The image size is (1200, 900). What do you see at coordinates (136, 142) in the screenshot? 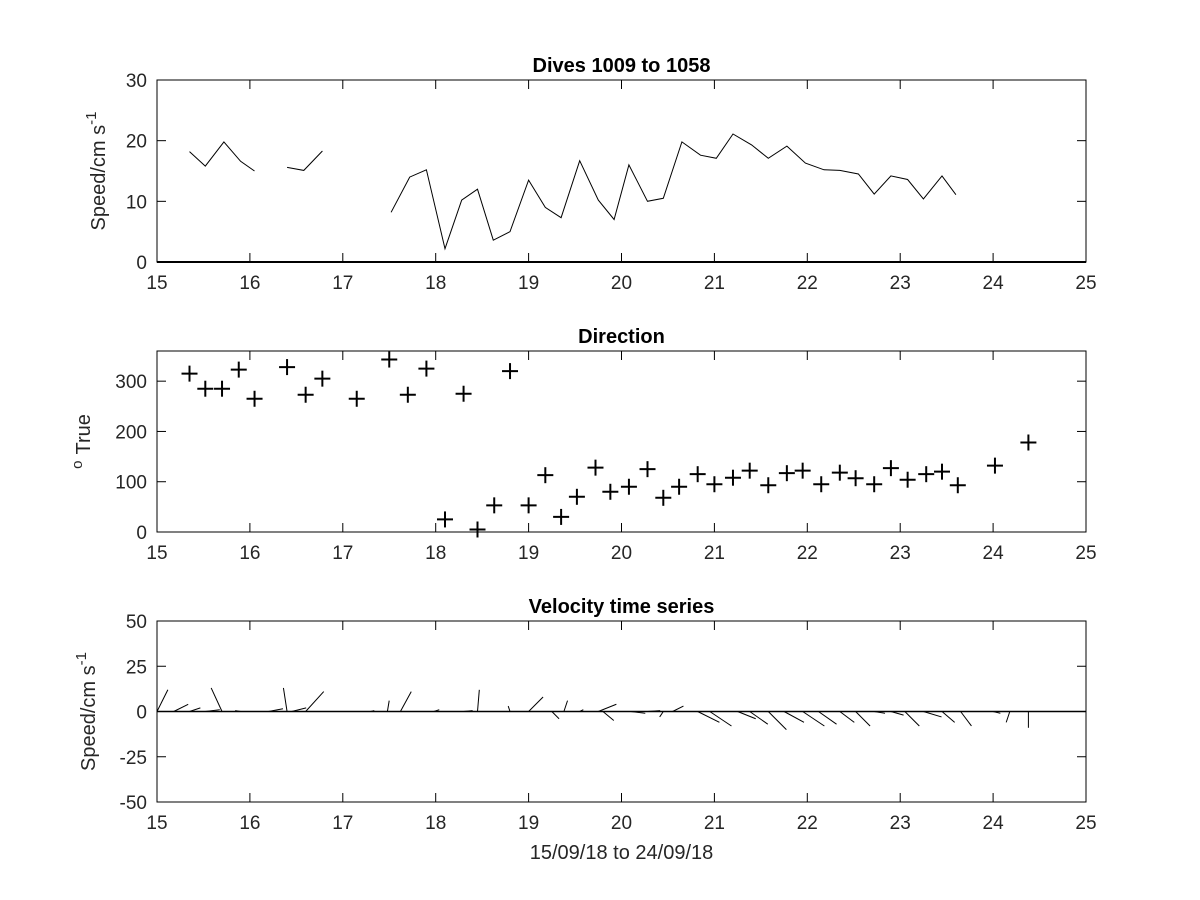
I see `y-tick-label: 20` at bounding box center [136, 142].